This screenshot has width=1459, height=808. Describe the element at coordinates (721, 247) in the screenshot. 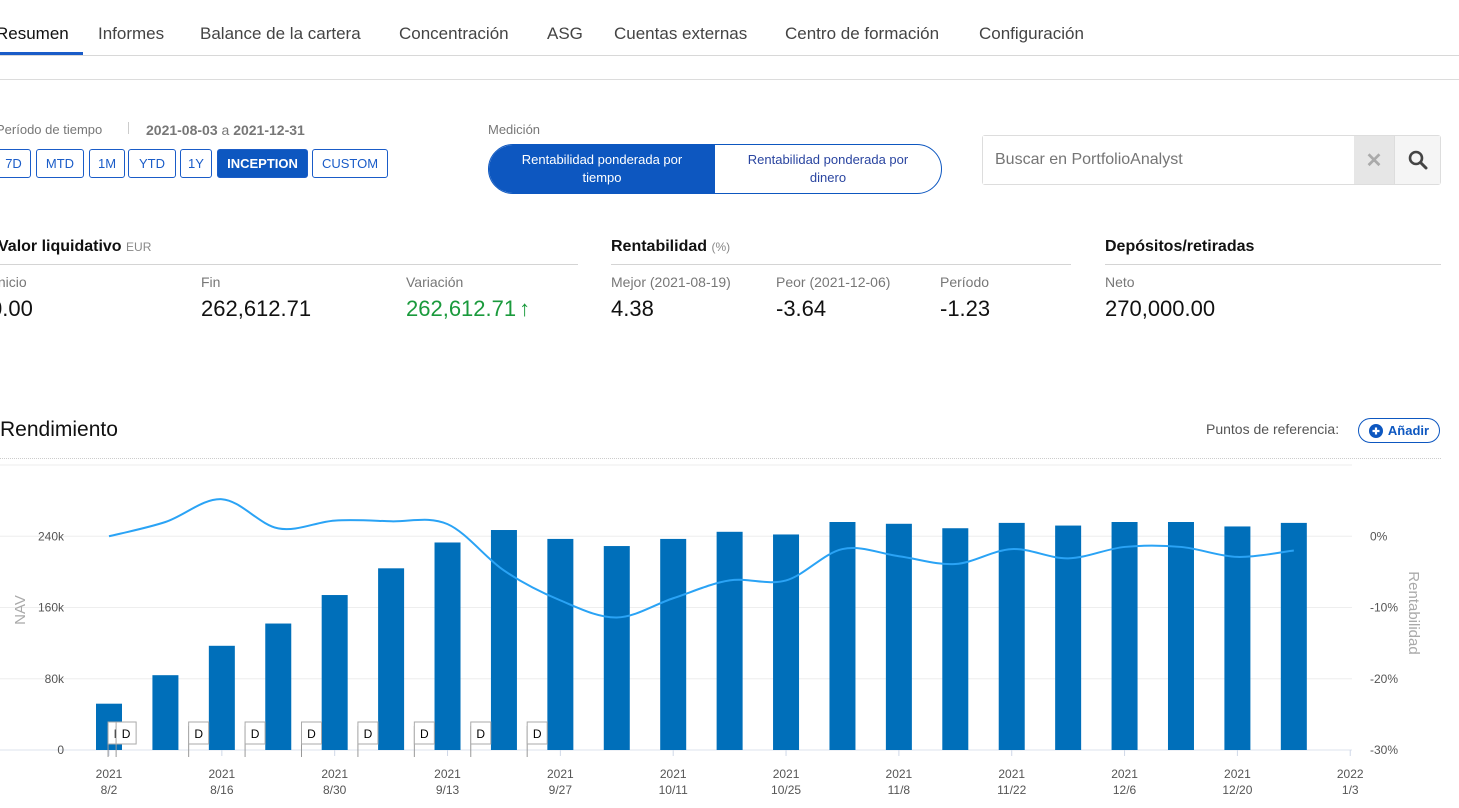

I see `returns-unit: (%)` at that location.